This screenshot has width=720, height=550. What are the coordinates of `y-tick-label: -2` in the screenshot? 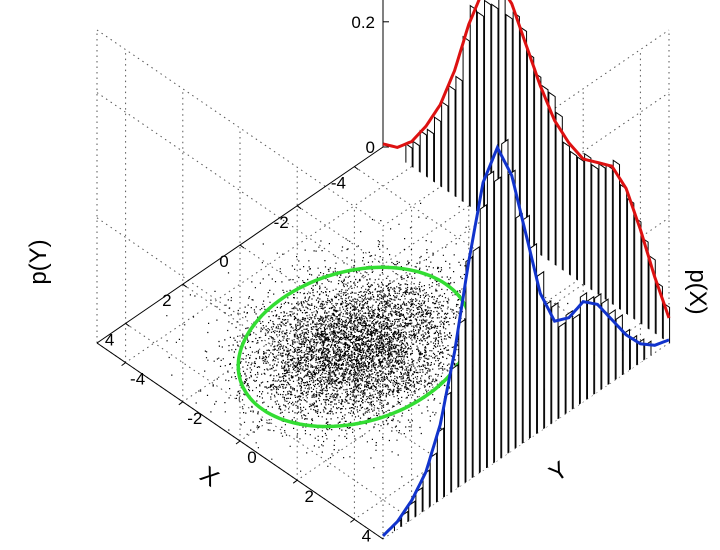 It's located at (194, 418).